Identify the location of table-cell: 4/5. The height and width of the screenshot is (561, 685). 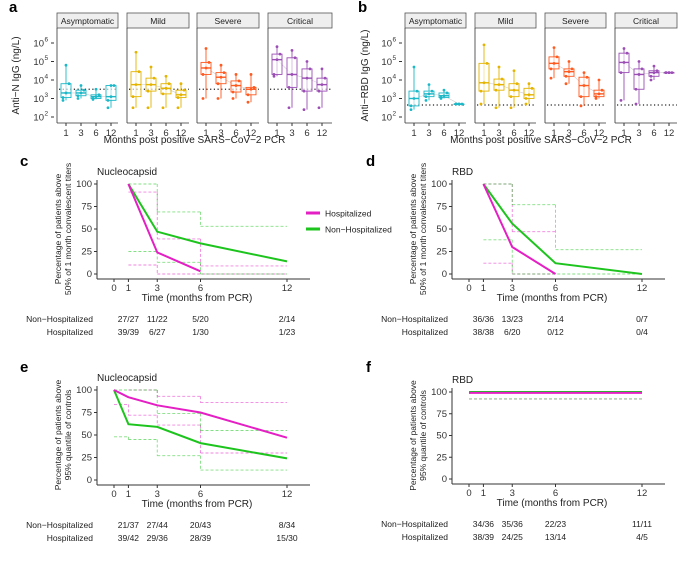
(642, 537).